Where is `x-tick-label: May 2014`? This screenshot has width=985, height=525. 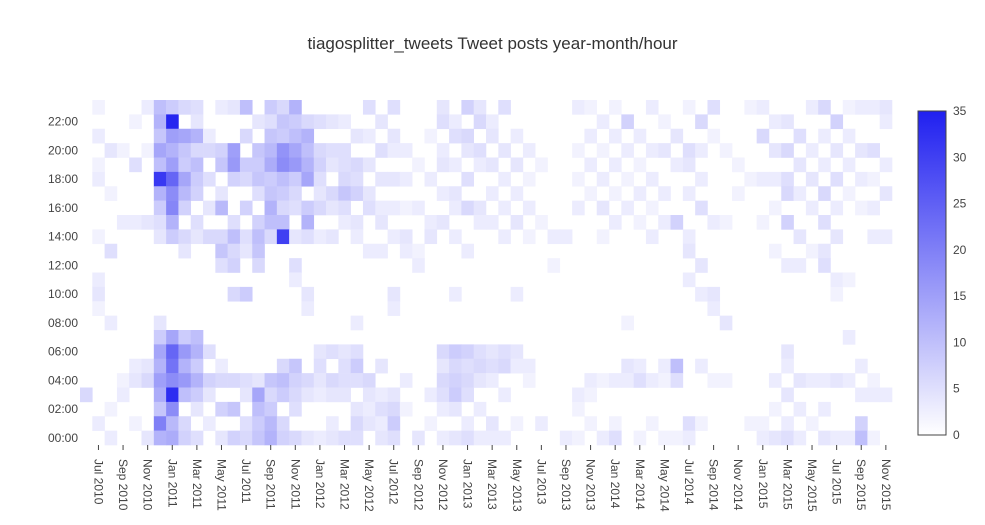
x-tick-label: May 2014 is located at coordinates (664, 485).